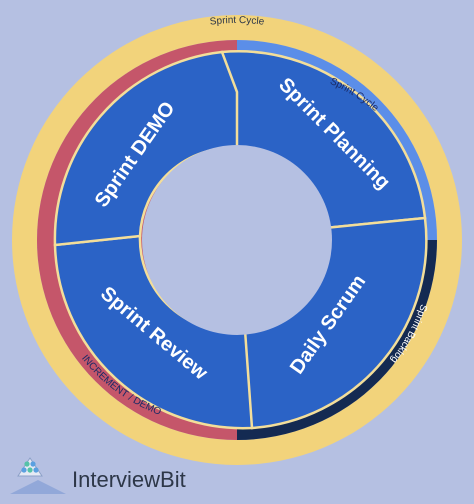  What do you see at coordinates (237, 21) in the screenshot?
I see `outer-ring-label: Sprint Cycle` at bounding box center [237, 21].